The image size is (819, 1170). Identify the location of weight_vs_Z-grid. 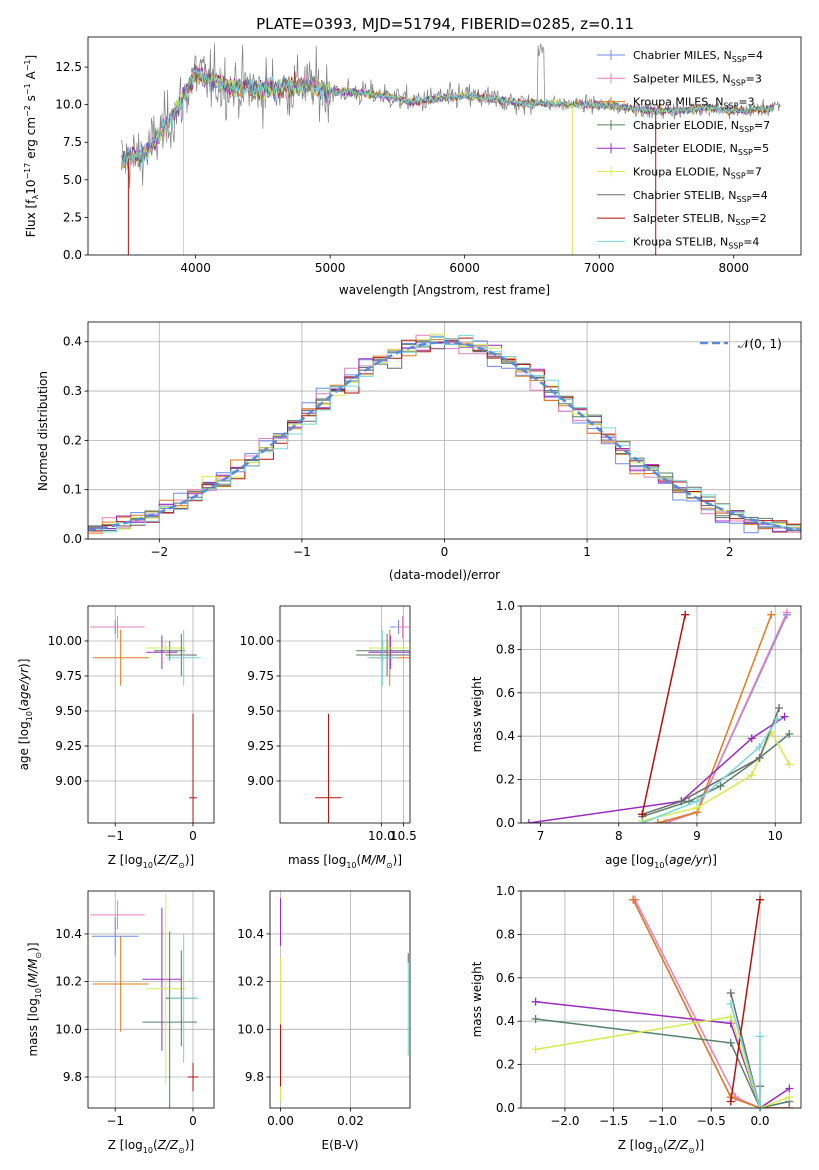
(661, 999).